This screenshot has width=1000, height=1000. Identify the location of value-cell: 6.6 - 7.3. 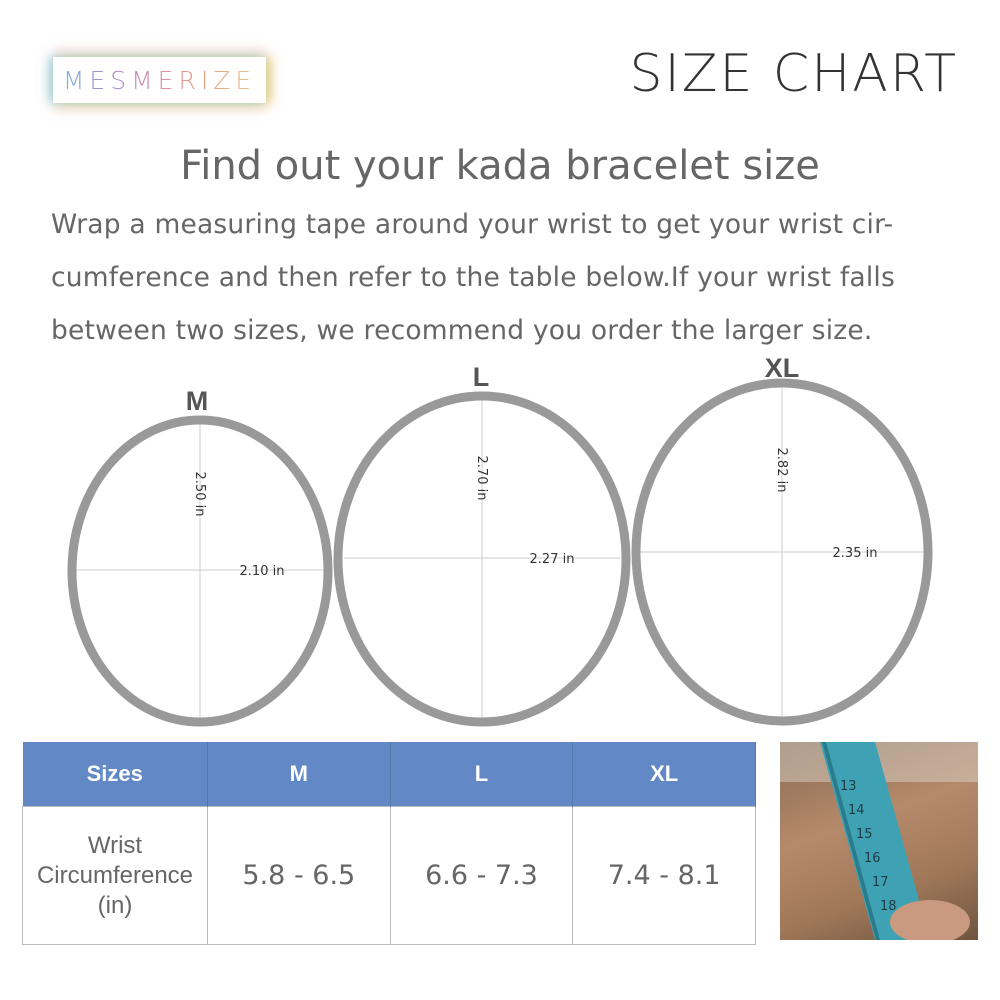
(481, 875).